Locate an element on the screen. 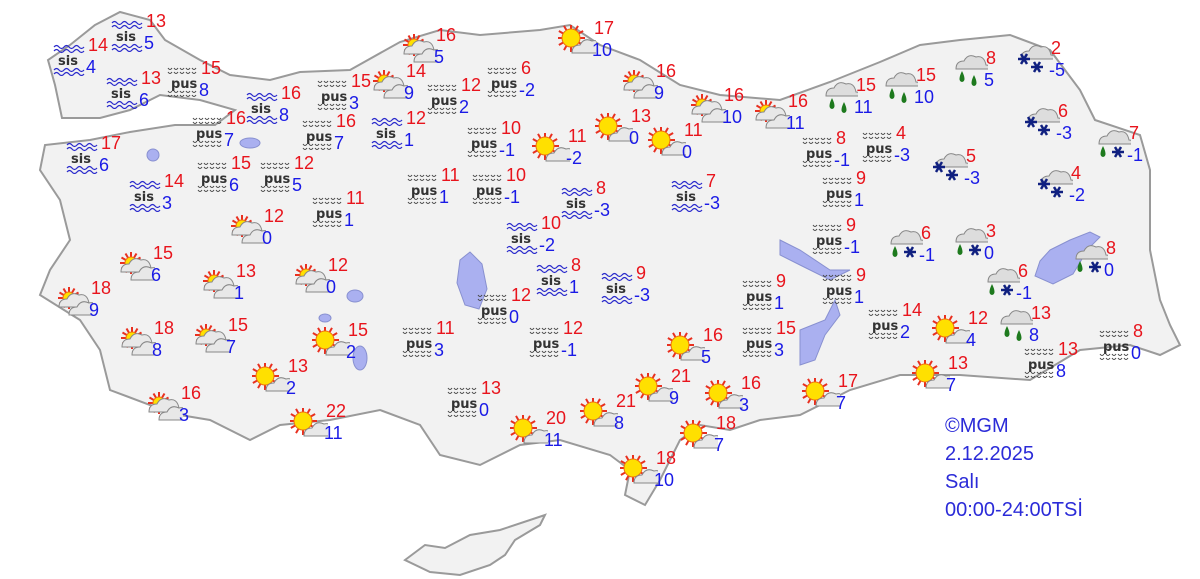 This screenshot has height=579, width=1200. max-temp: 22 is located at coordinates (336, 411).